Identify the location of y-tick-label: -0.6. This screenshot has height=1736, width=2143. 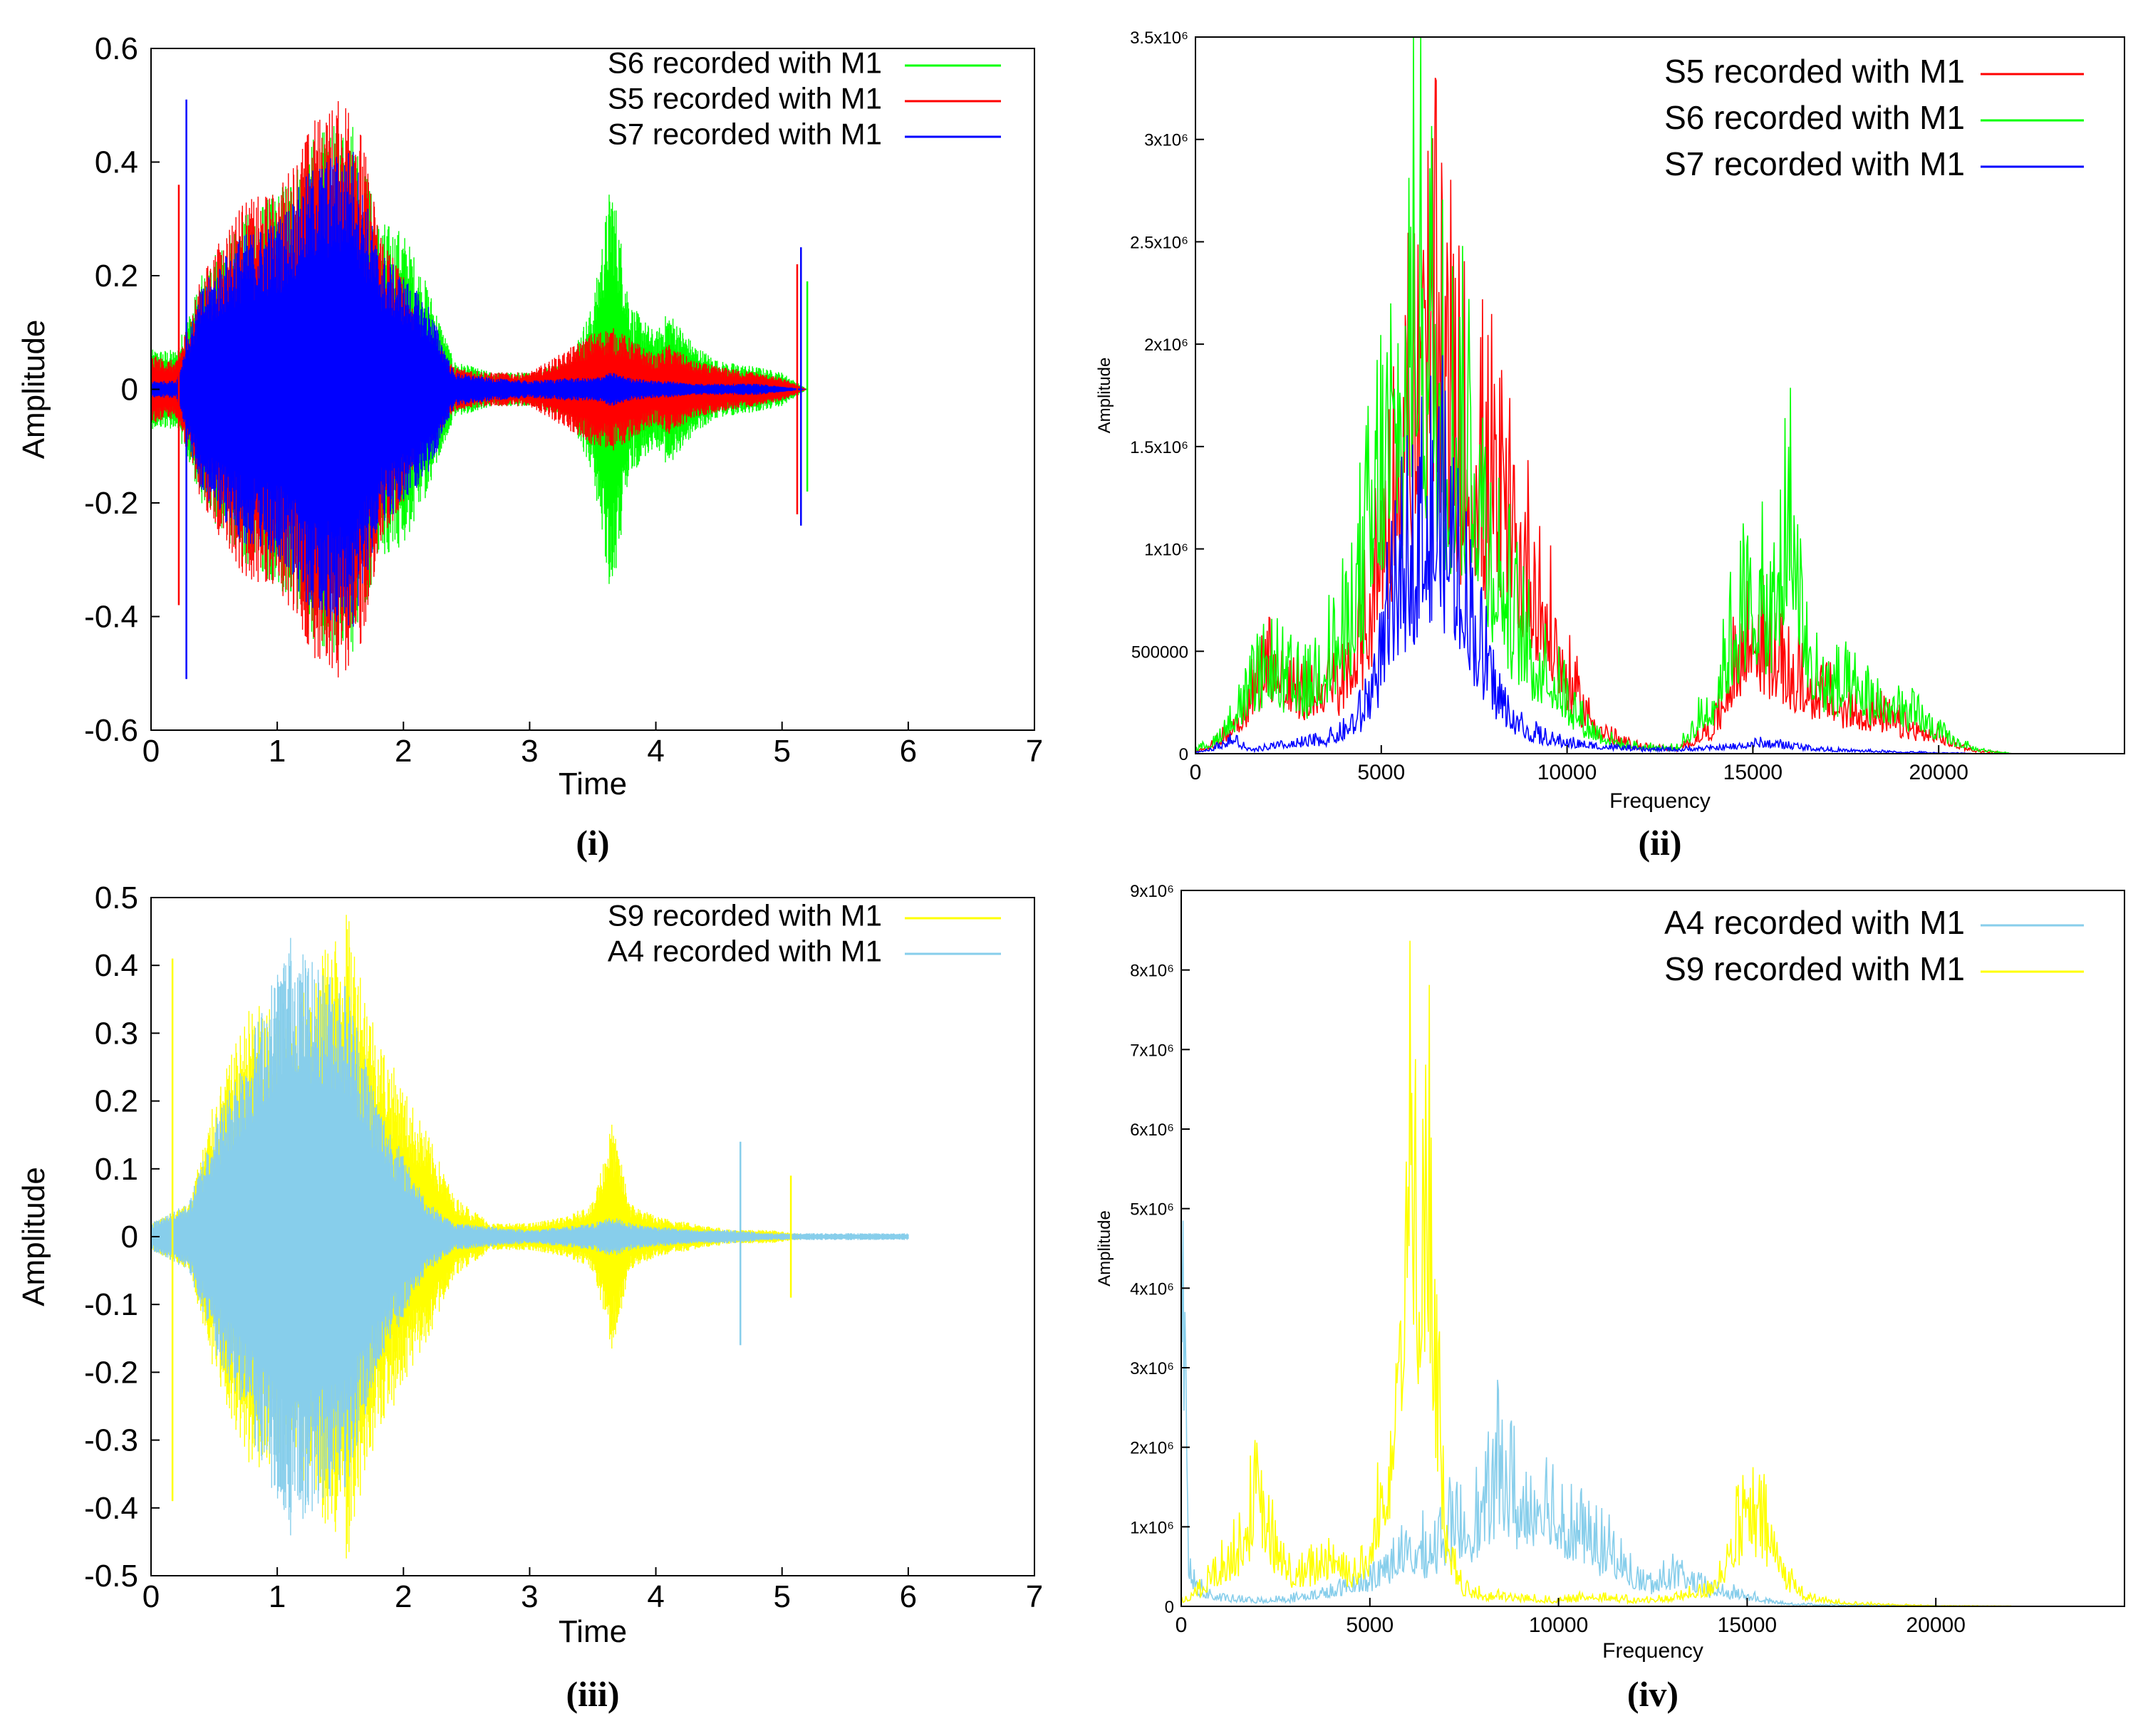
(111, 730).